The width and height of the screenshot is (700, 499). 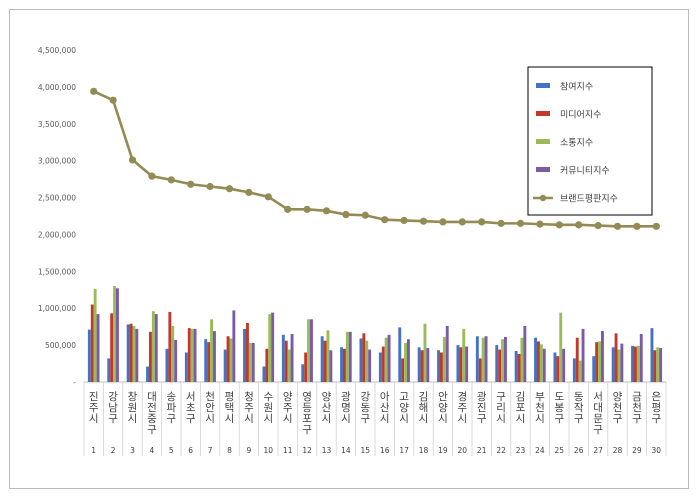 What do you see at coordinates (576, 143) in the screenshot?
I see `legend-label: 소통지수` at bounding box center [576, 143].